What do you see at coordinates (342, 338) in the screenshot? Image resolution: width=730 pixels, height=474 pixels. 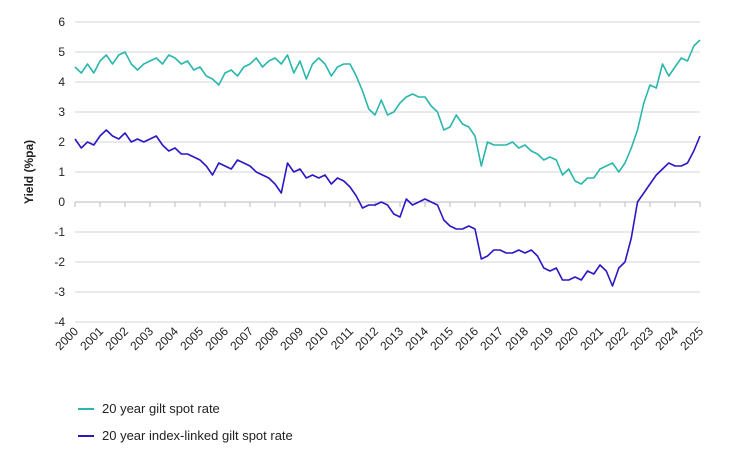 I see `x-tick-label: 2011` at bounding box center [342, 338].